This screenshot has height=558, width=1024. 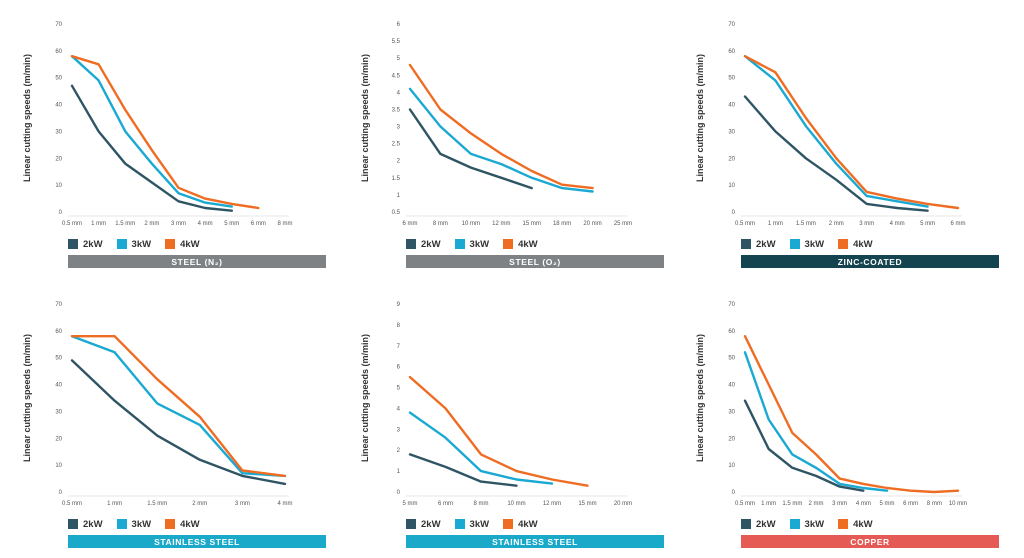 What do you see at coordinates (396, 76) in the screenshot?
I see `y-tick-label: 4.5` at bounding box center [396, 76].